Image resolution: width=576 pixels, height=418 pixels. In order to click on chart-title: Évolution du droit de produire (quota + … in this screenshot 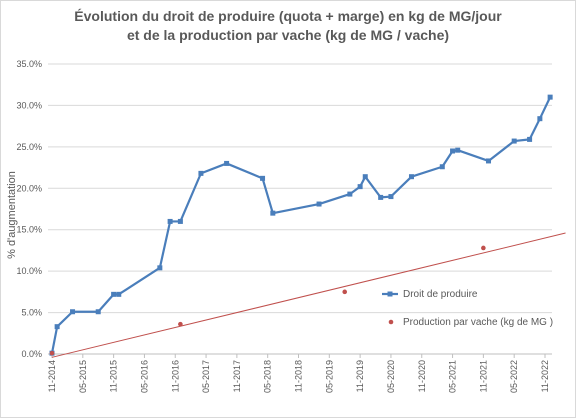, I will do `click(288, 26)`.